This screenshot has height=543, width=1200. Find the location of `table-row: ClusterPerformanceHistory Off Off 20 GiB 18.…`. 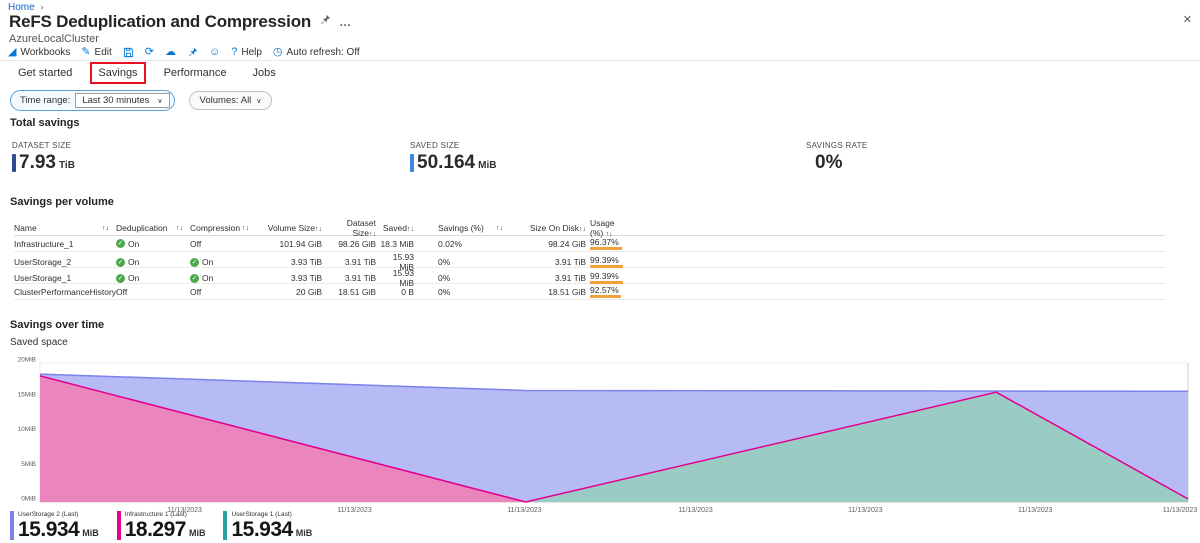

table-row: ClusterPerformanceHistory Off Off 20 GiB 18.… is located at coordinates (589, 292).